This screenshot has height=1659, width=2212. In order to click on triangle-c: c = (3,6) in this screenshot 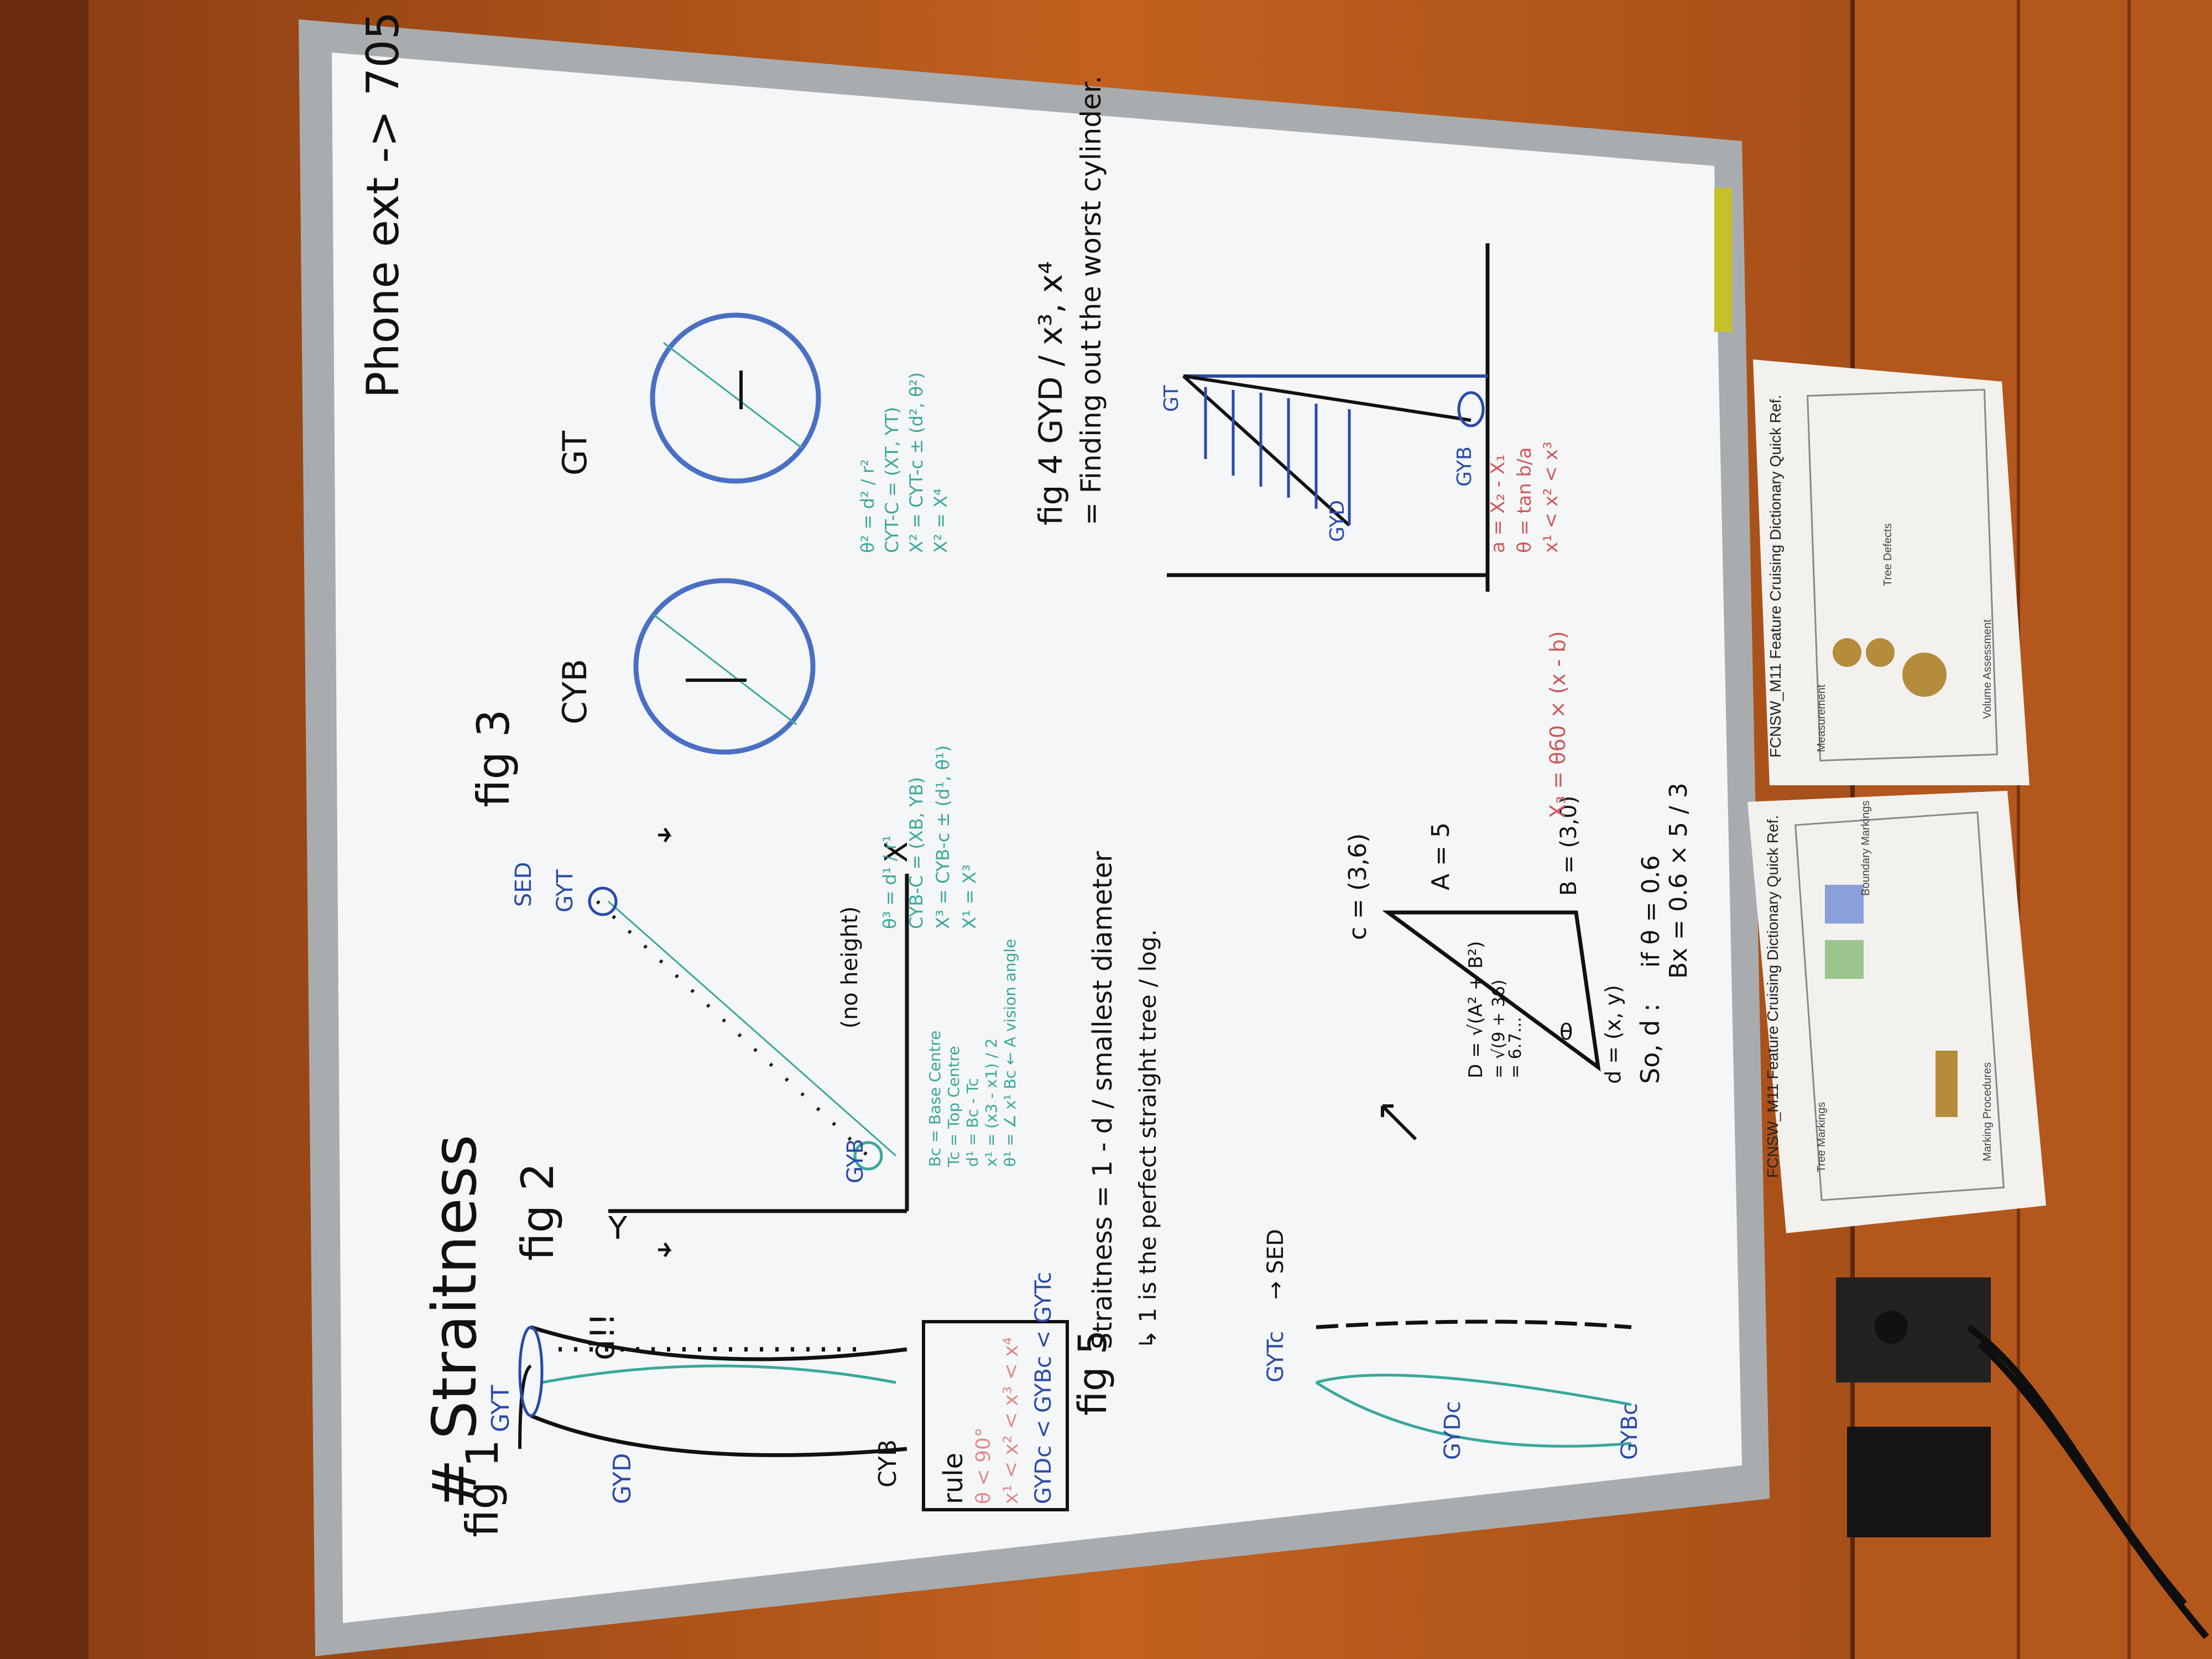, I will do `click(1358, 887)`.